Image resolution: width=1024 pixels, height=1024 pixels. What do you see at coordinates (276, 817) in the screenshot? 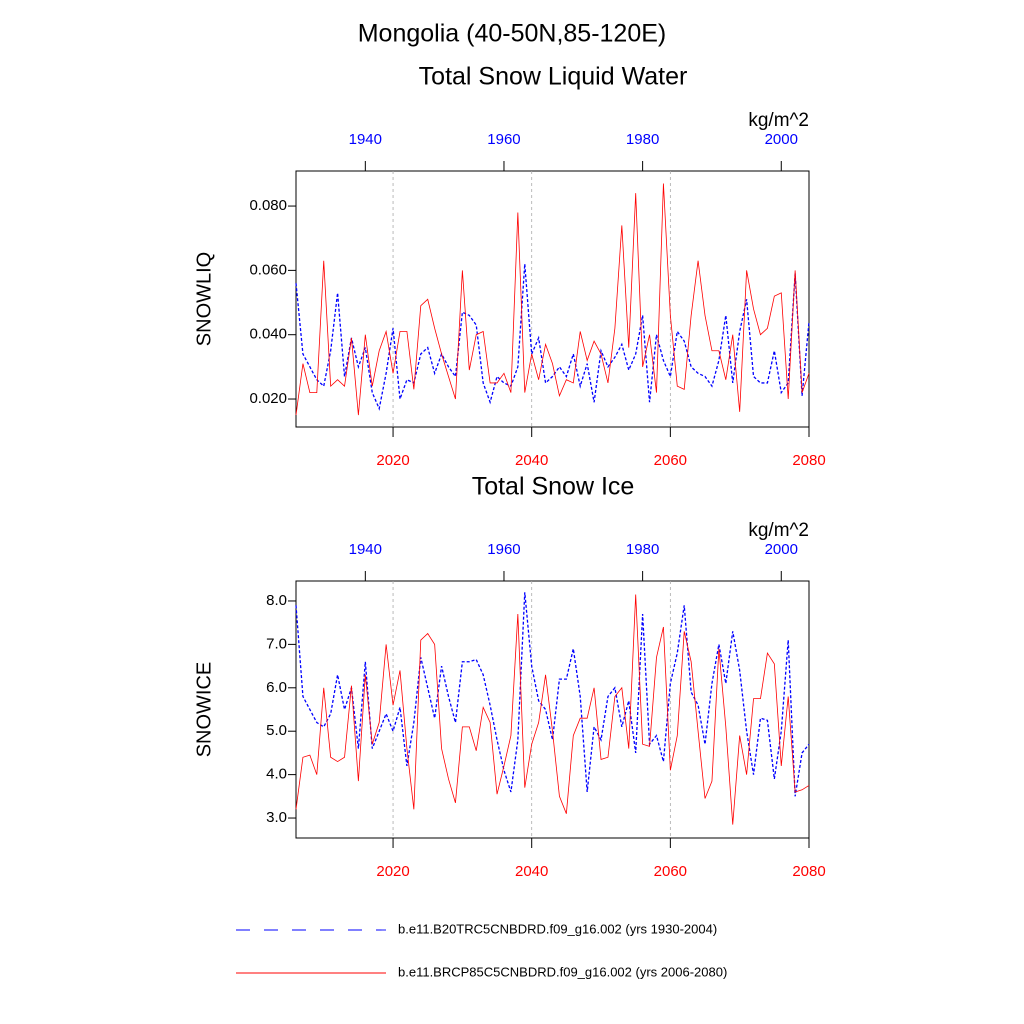
I see `y-tick-label: 3.0` at bounding box center [276, 817].